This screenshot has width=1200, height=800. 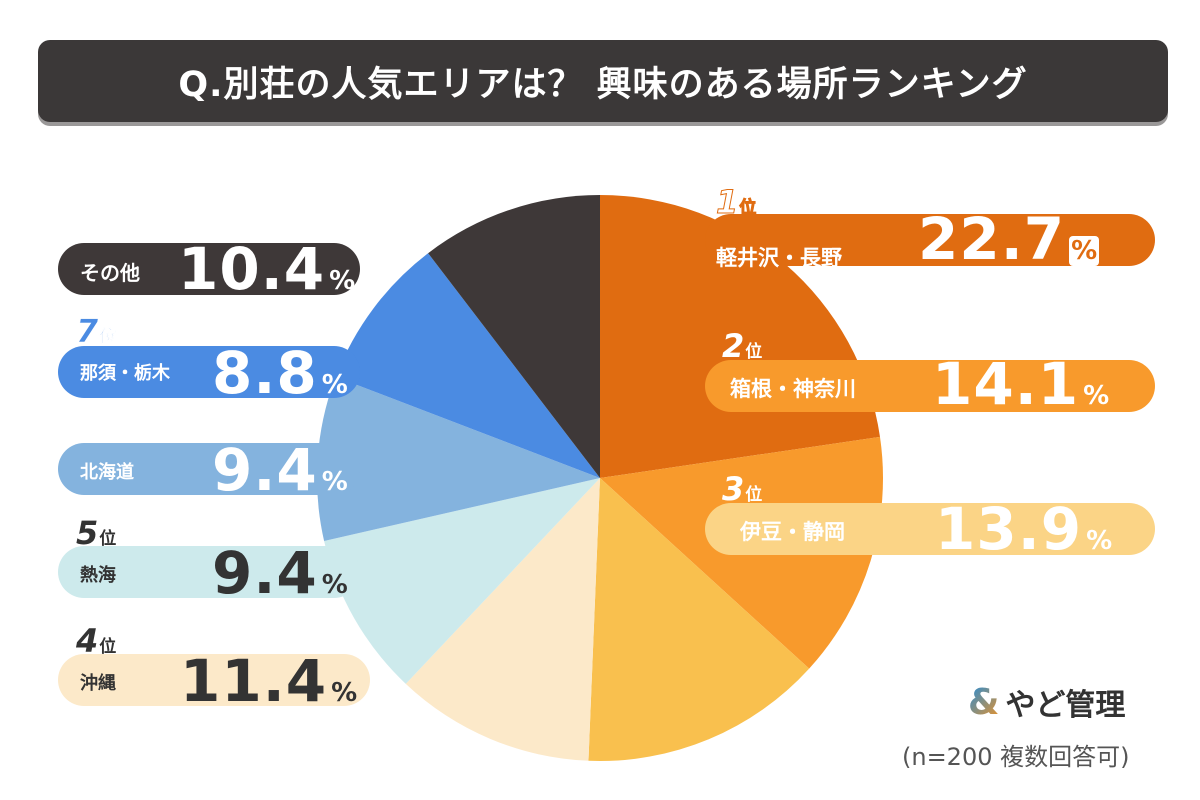 I want to click on rank-4-percent: 11.4%, so click(x=268, y=681).